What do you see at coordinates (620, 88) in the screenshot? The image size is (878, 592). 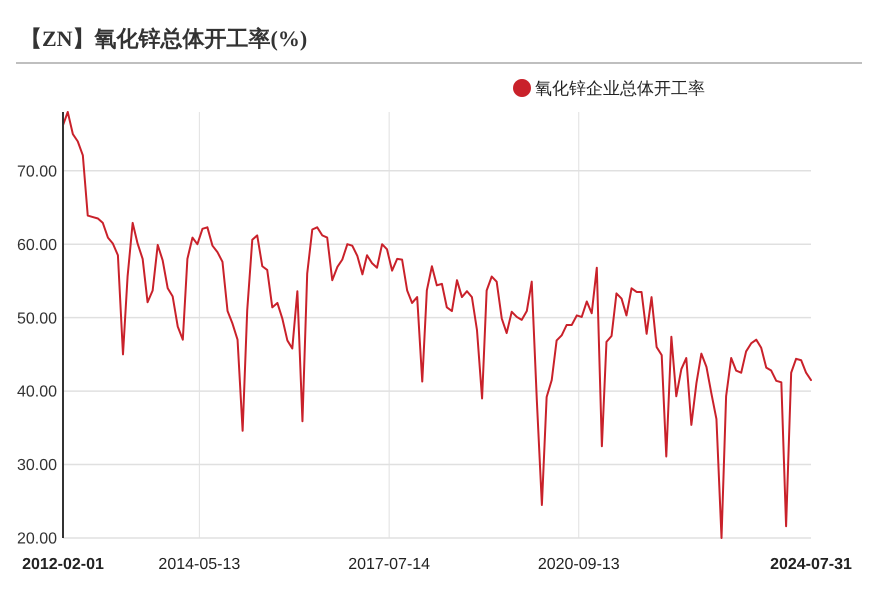 I see `legend-label: 氧化锌企业总体开工率` at bounding box center [620, 88].